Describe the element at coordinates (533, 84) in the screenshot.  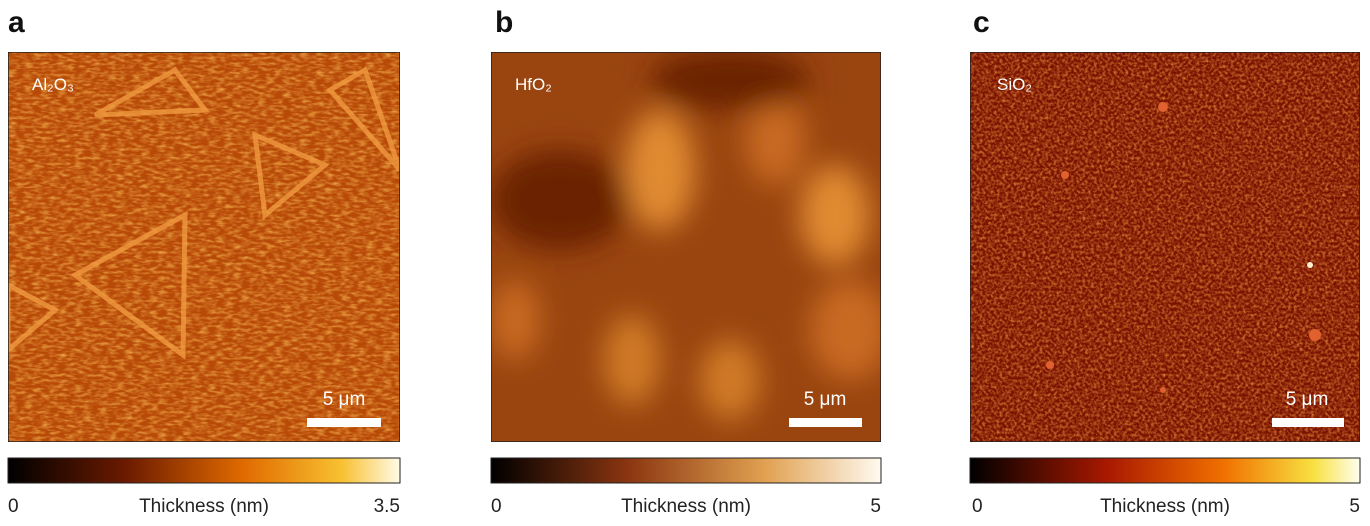
I see `material-label: HfO₂` at that location.